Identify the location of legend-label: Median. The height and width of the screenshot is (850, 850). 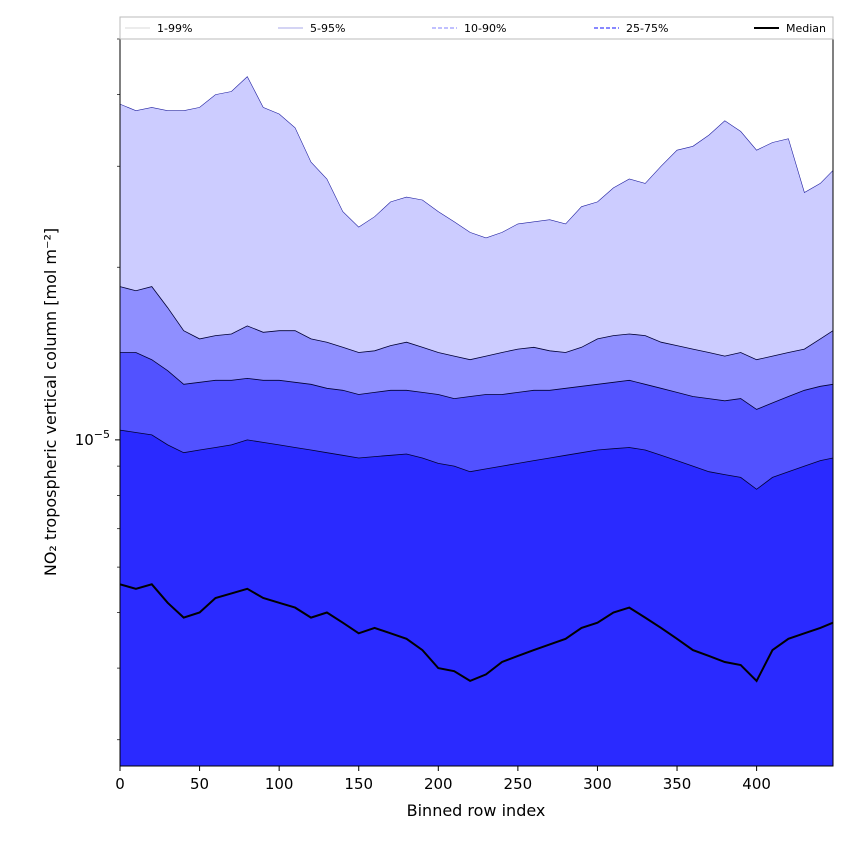
(806, 28).